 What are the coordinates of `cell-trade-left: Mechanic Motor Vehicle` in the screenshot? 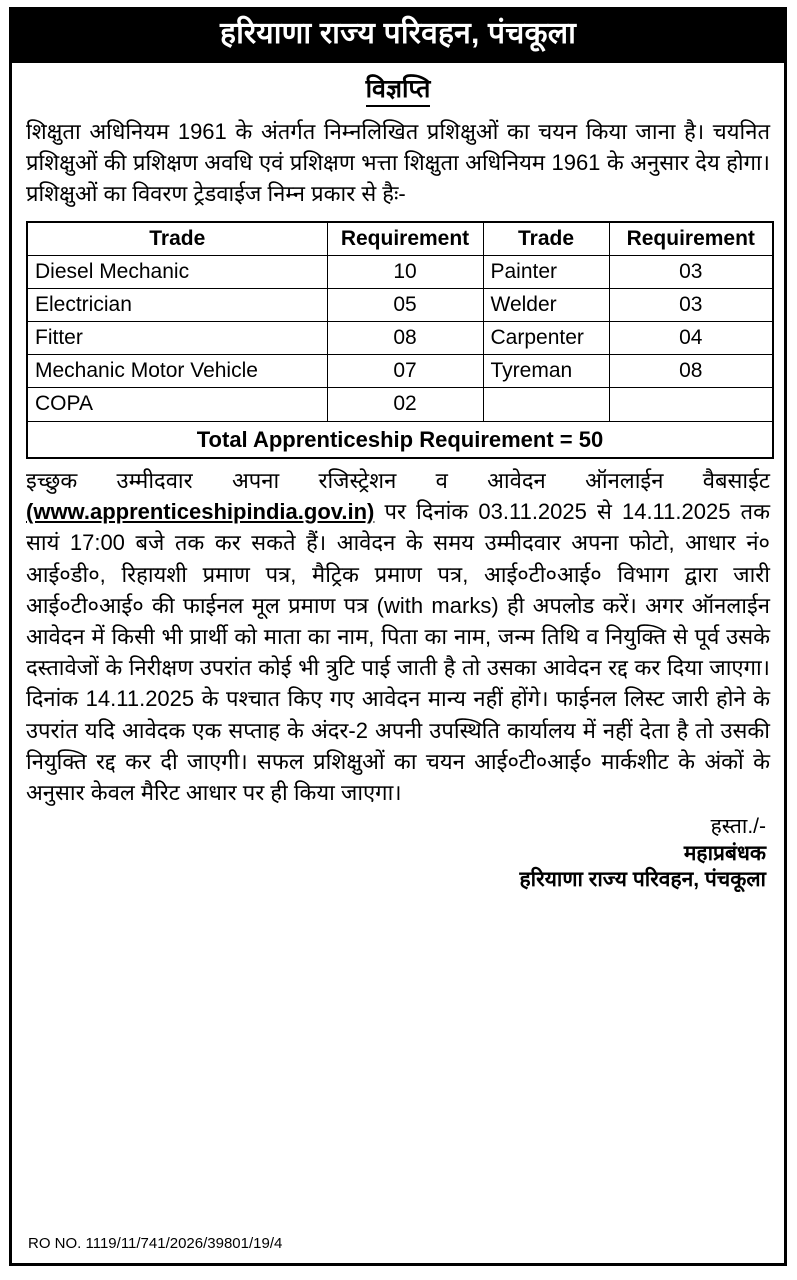 It's located at (177, 371).